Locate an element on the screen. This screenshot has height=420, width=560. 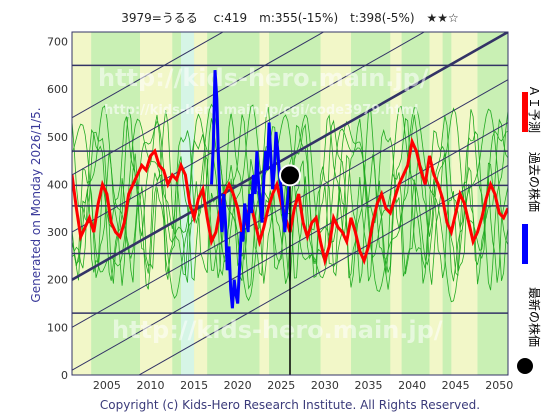
y-tick-label: 300 is located at coordinates (57, 232).